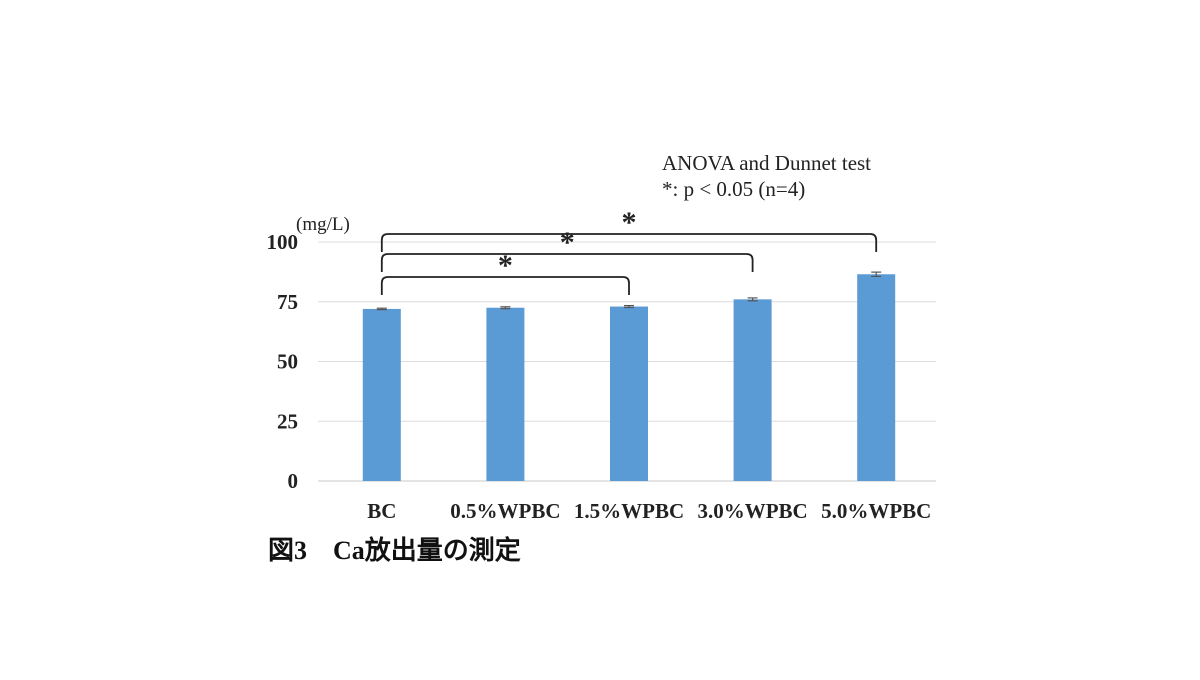 Image resolution: width=1200 pixels, height=680 pixels. Describe the element at coordinates (629, 511) in the screenshot. I see `x-tick-label: 1.5%WPBC` at that location.